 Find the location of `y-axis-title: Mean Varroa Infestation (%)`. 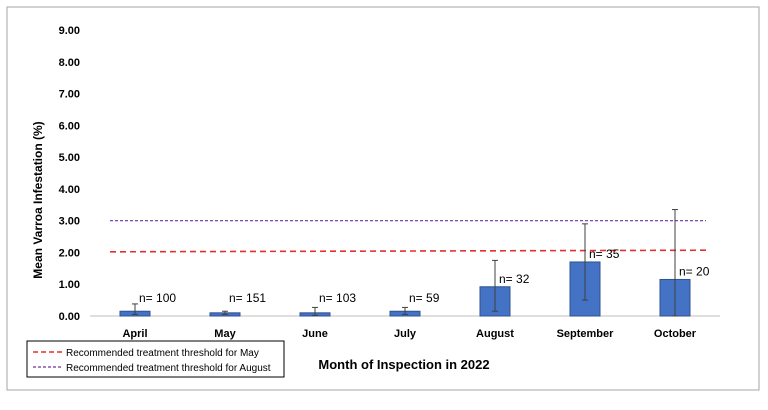

y-axis-title: Mean Varroa Infestation (%) is located at coordinates (38, 199).